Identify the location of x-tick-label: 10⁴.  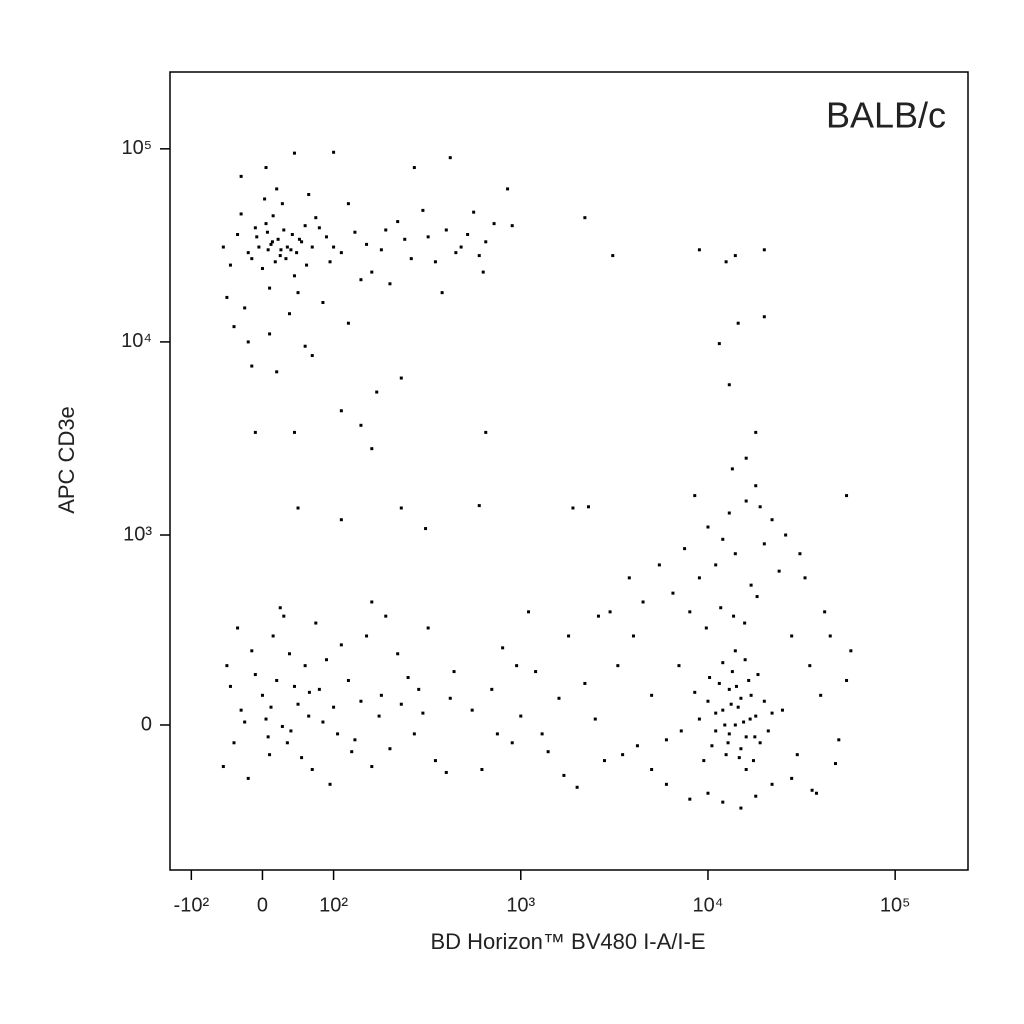
(708, 905).